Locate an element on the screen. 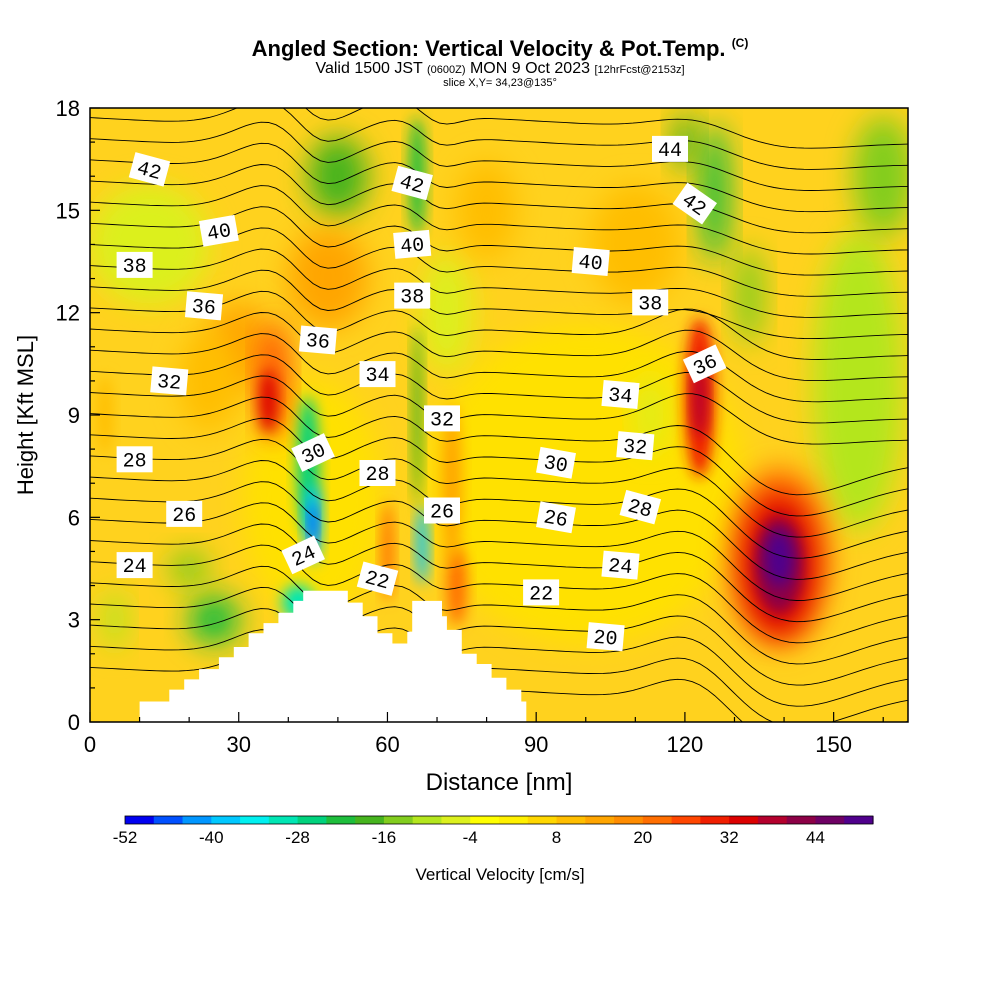 This screenshot has width=1000, height=1000. contour-label-23: 36 is located at coordinates (704, 364).